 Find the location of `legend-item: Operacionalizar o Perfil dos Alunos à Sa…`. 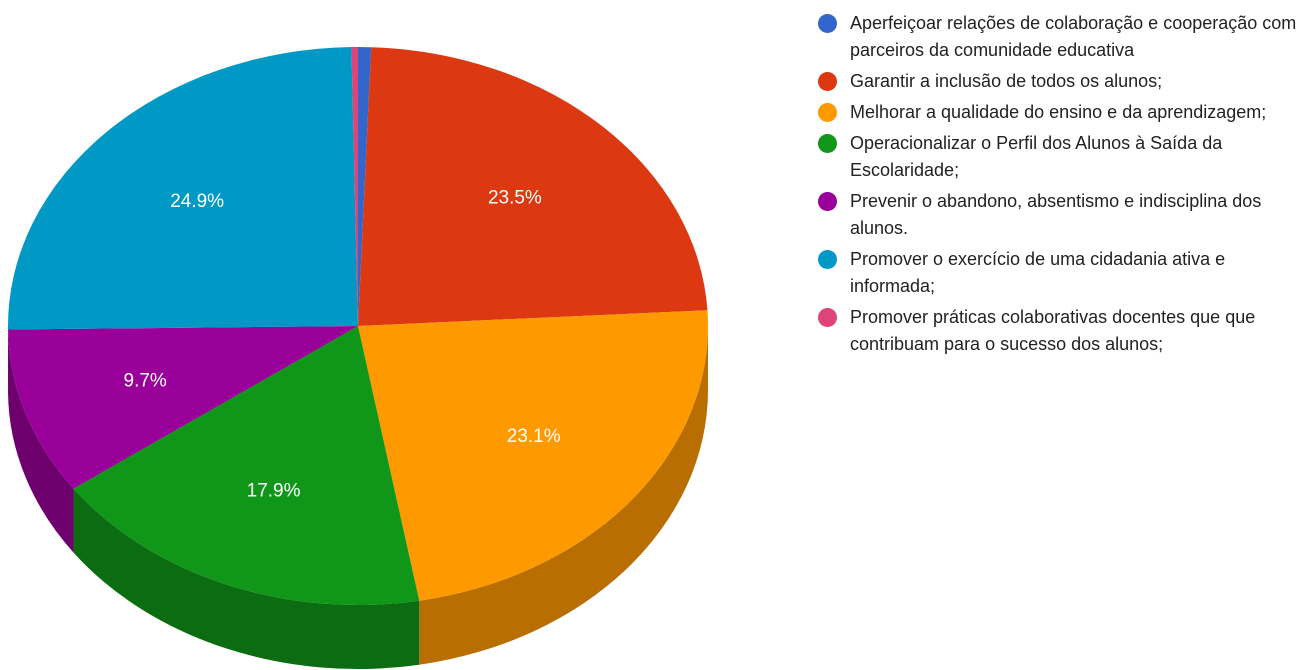

legend-item: Operacionalizar o Perfil dos Alunos à Sa… is located at coordinates (1058, 157).